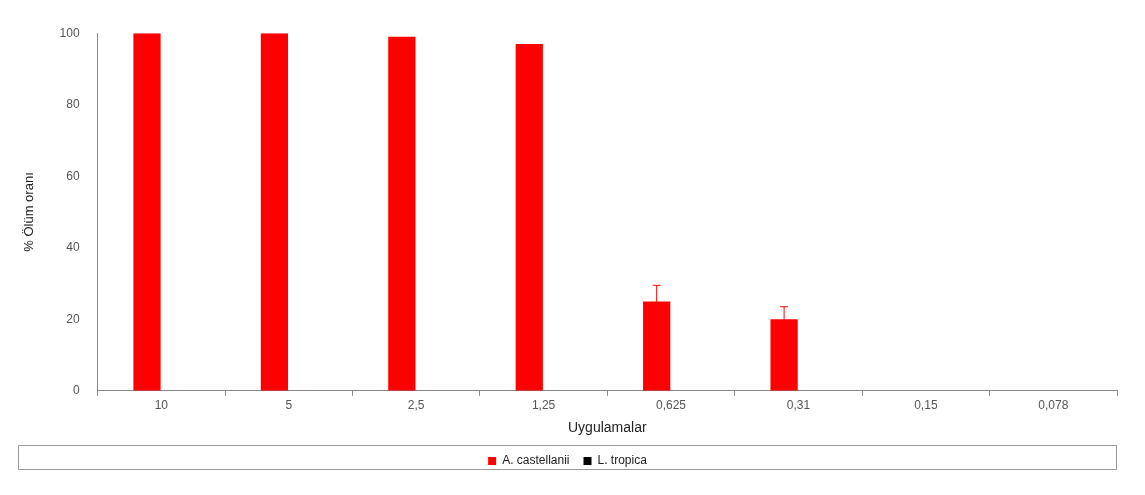 This screenshot has height=495, width=1145. What do you see at coordinates (536, 460) in the screenshot?
I see `legend-label: A. castellanii` at bounding box center [536, 460].